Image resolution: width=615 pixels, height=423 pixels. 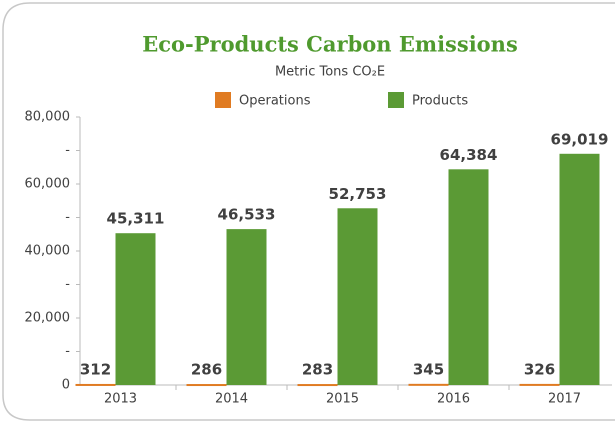 I want to click on chart-subtitle: Metric Tons CO₂E, so click(x=330, y=72).